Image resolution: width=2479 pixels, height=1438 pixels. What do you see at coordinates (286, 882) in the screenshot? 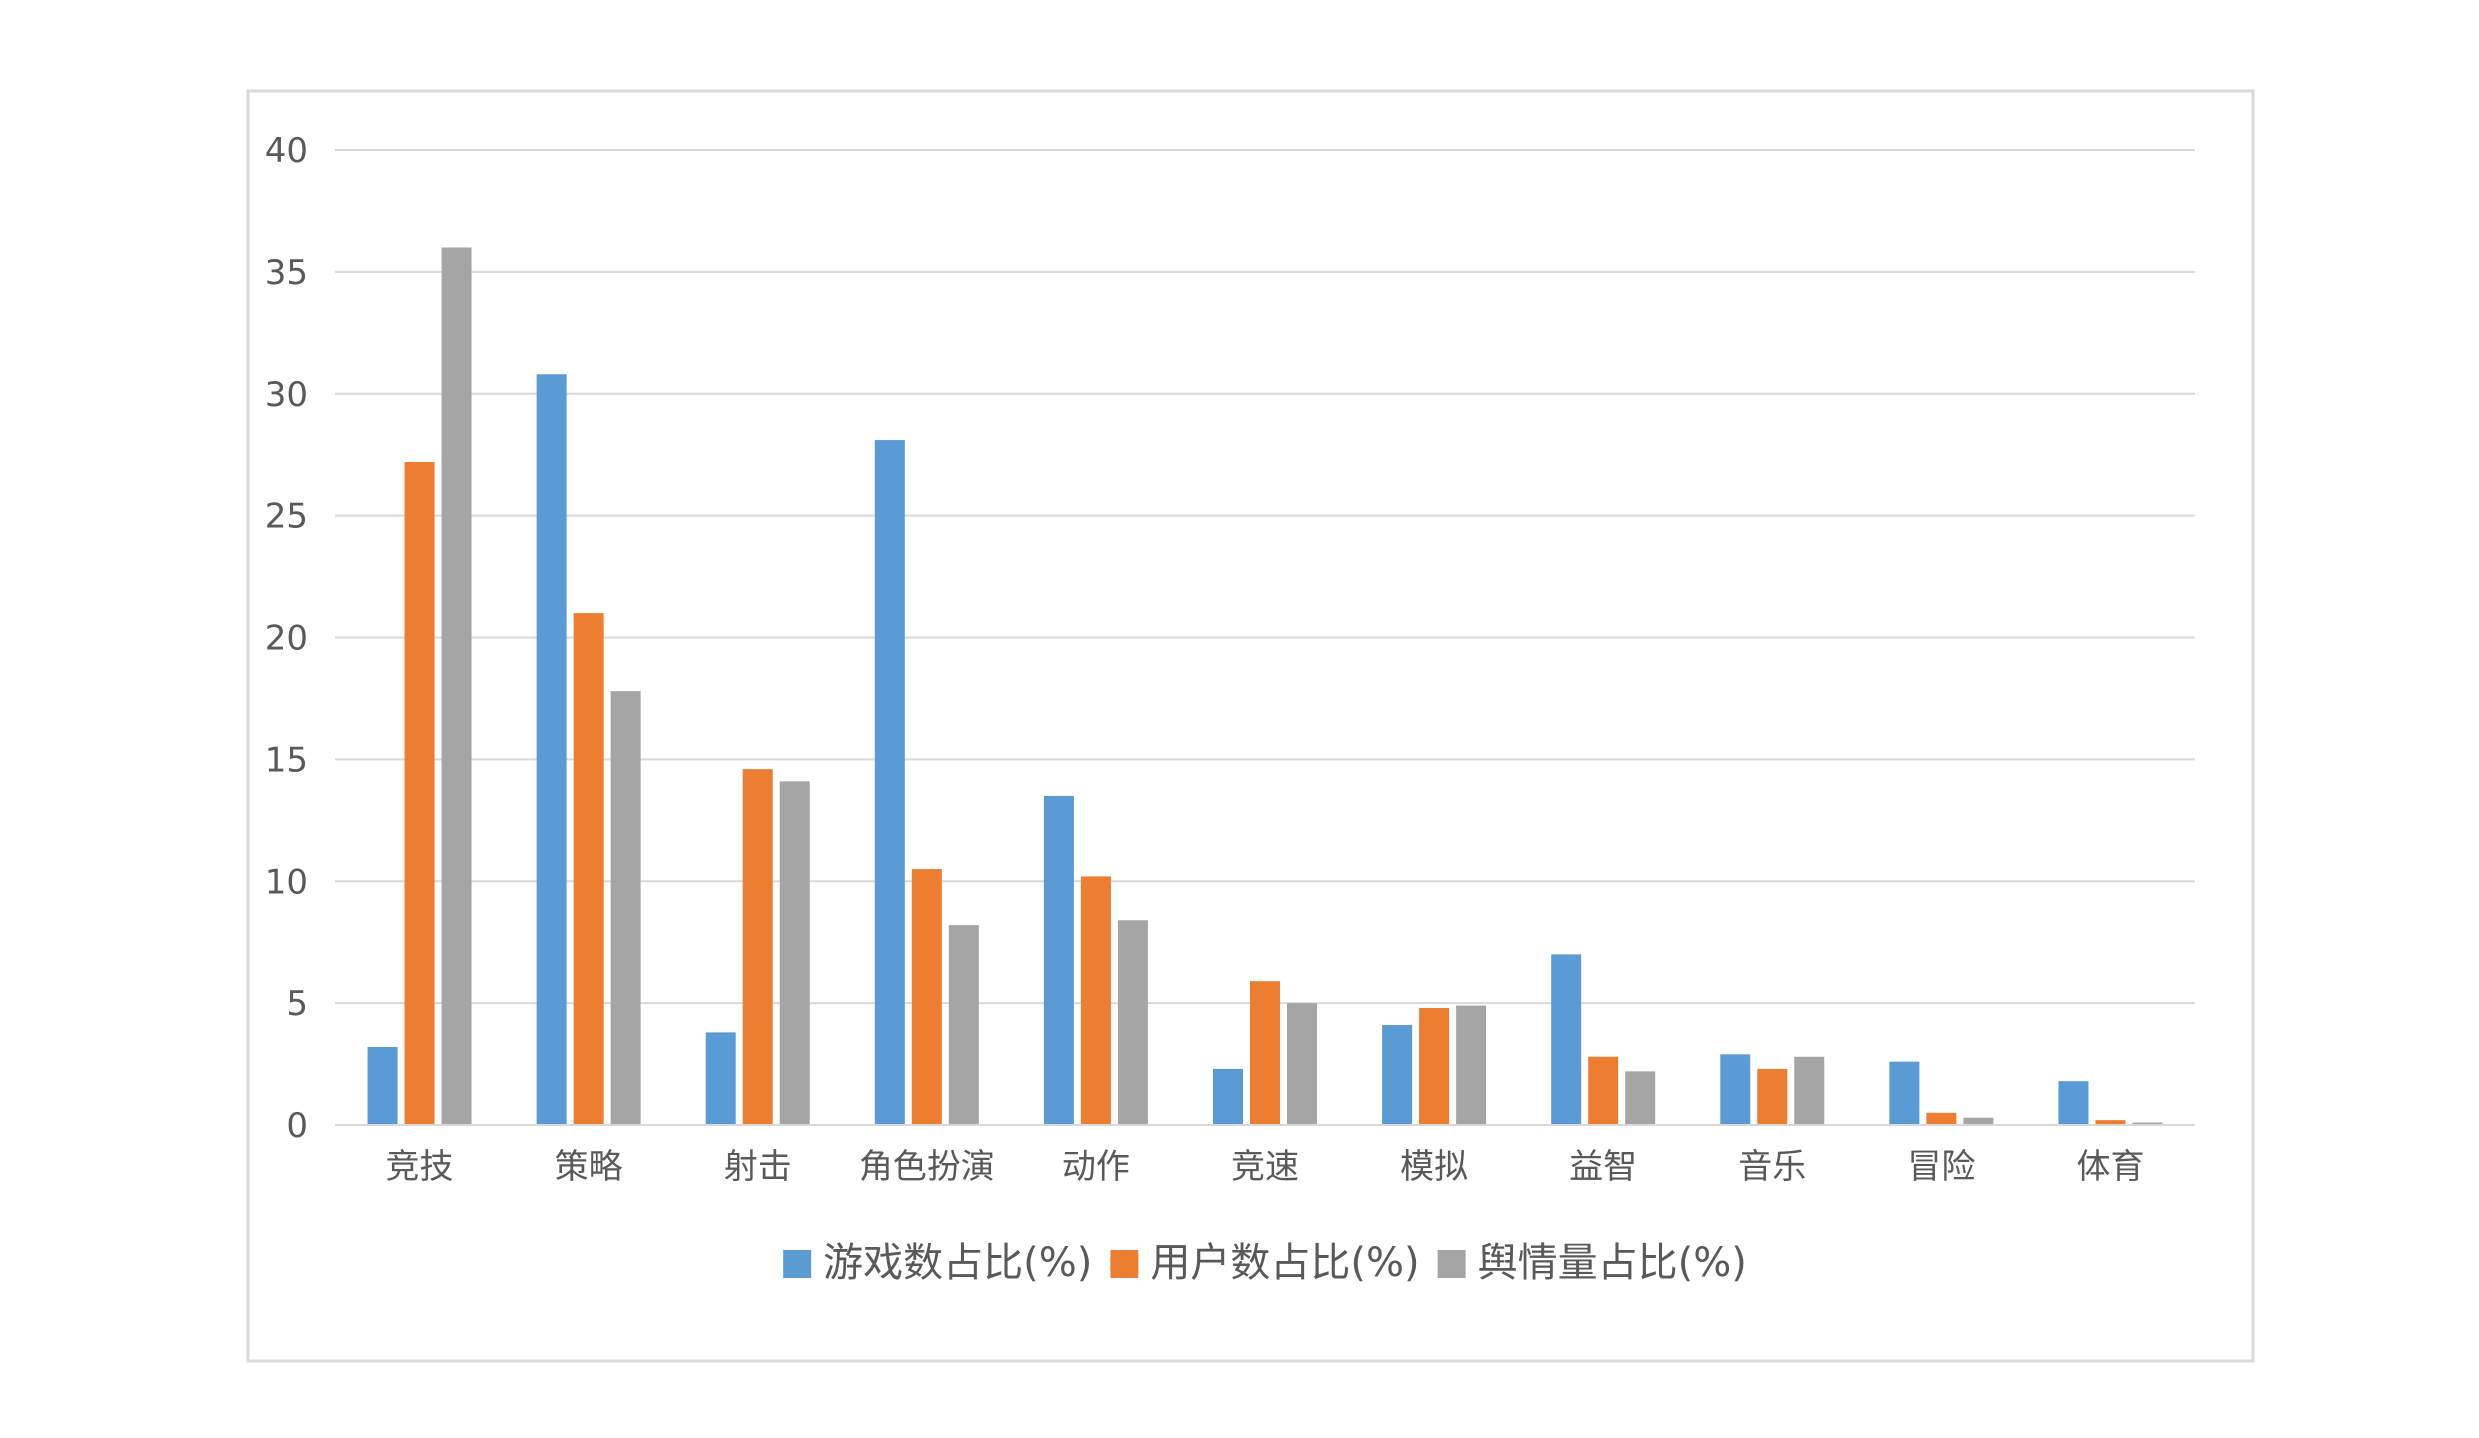
I see `y-tick-label: 10` at bounding box center [286, 882].